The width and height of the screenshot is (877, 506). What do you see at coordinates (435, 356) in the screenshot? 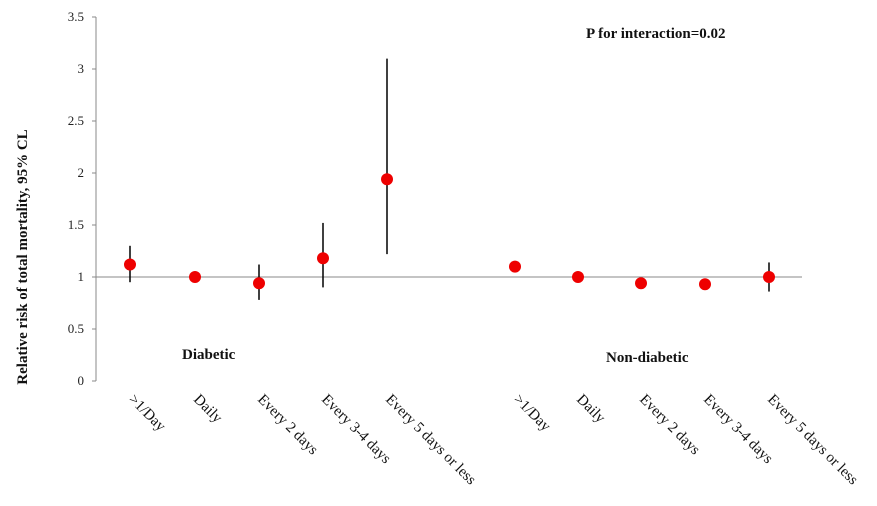
I see `group-labels: Diabetic Non-diabetic` at bounding box center [435, 356].